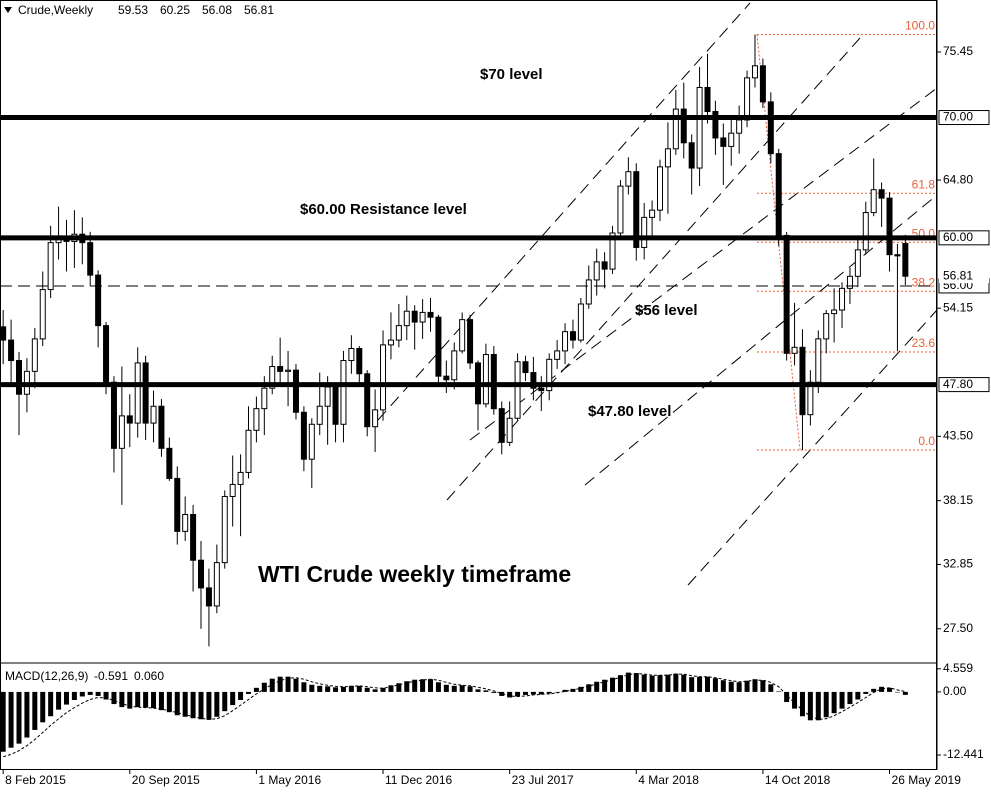 The width and height of the screenshot is (991, 792). I want to click on macd-value: 0.060, so click(149, 676).